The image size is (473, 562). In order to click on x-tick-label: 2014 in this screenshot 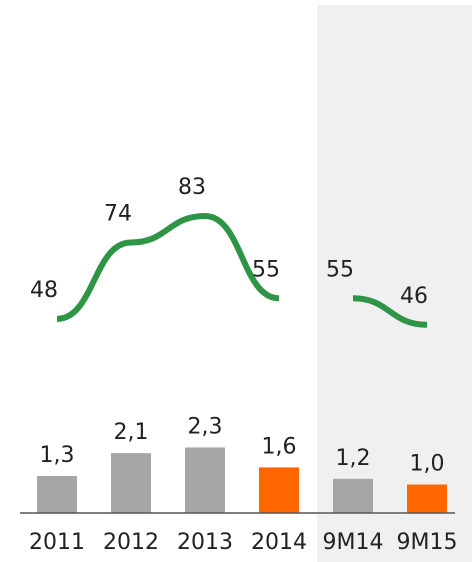, I will do `click(279, 542)`.